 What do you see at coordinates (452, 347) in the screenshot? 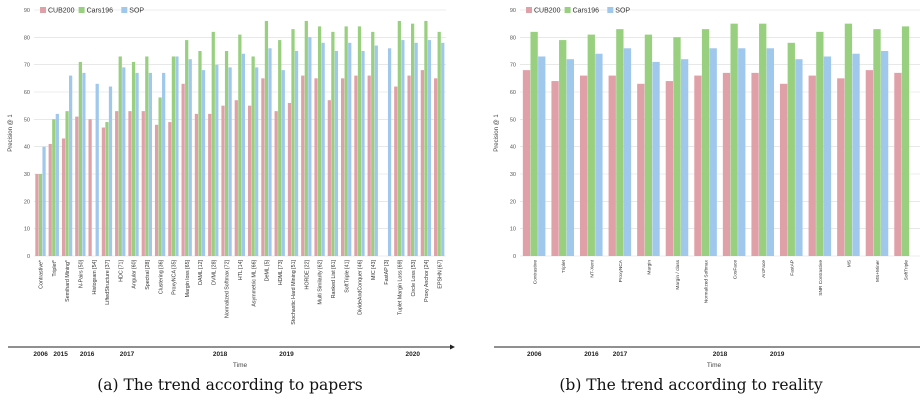
I see `c0-timeline-arrow-icon` at bounding box center [452, 347].